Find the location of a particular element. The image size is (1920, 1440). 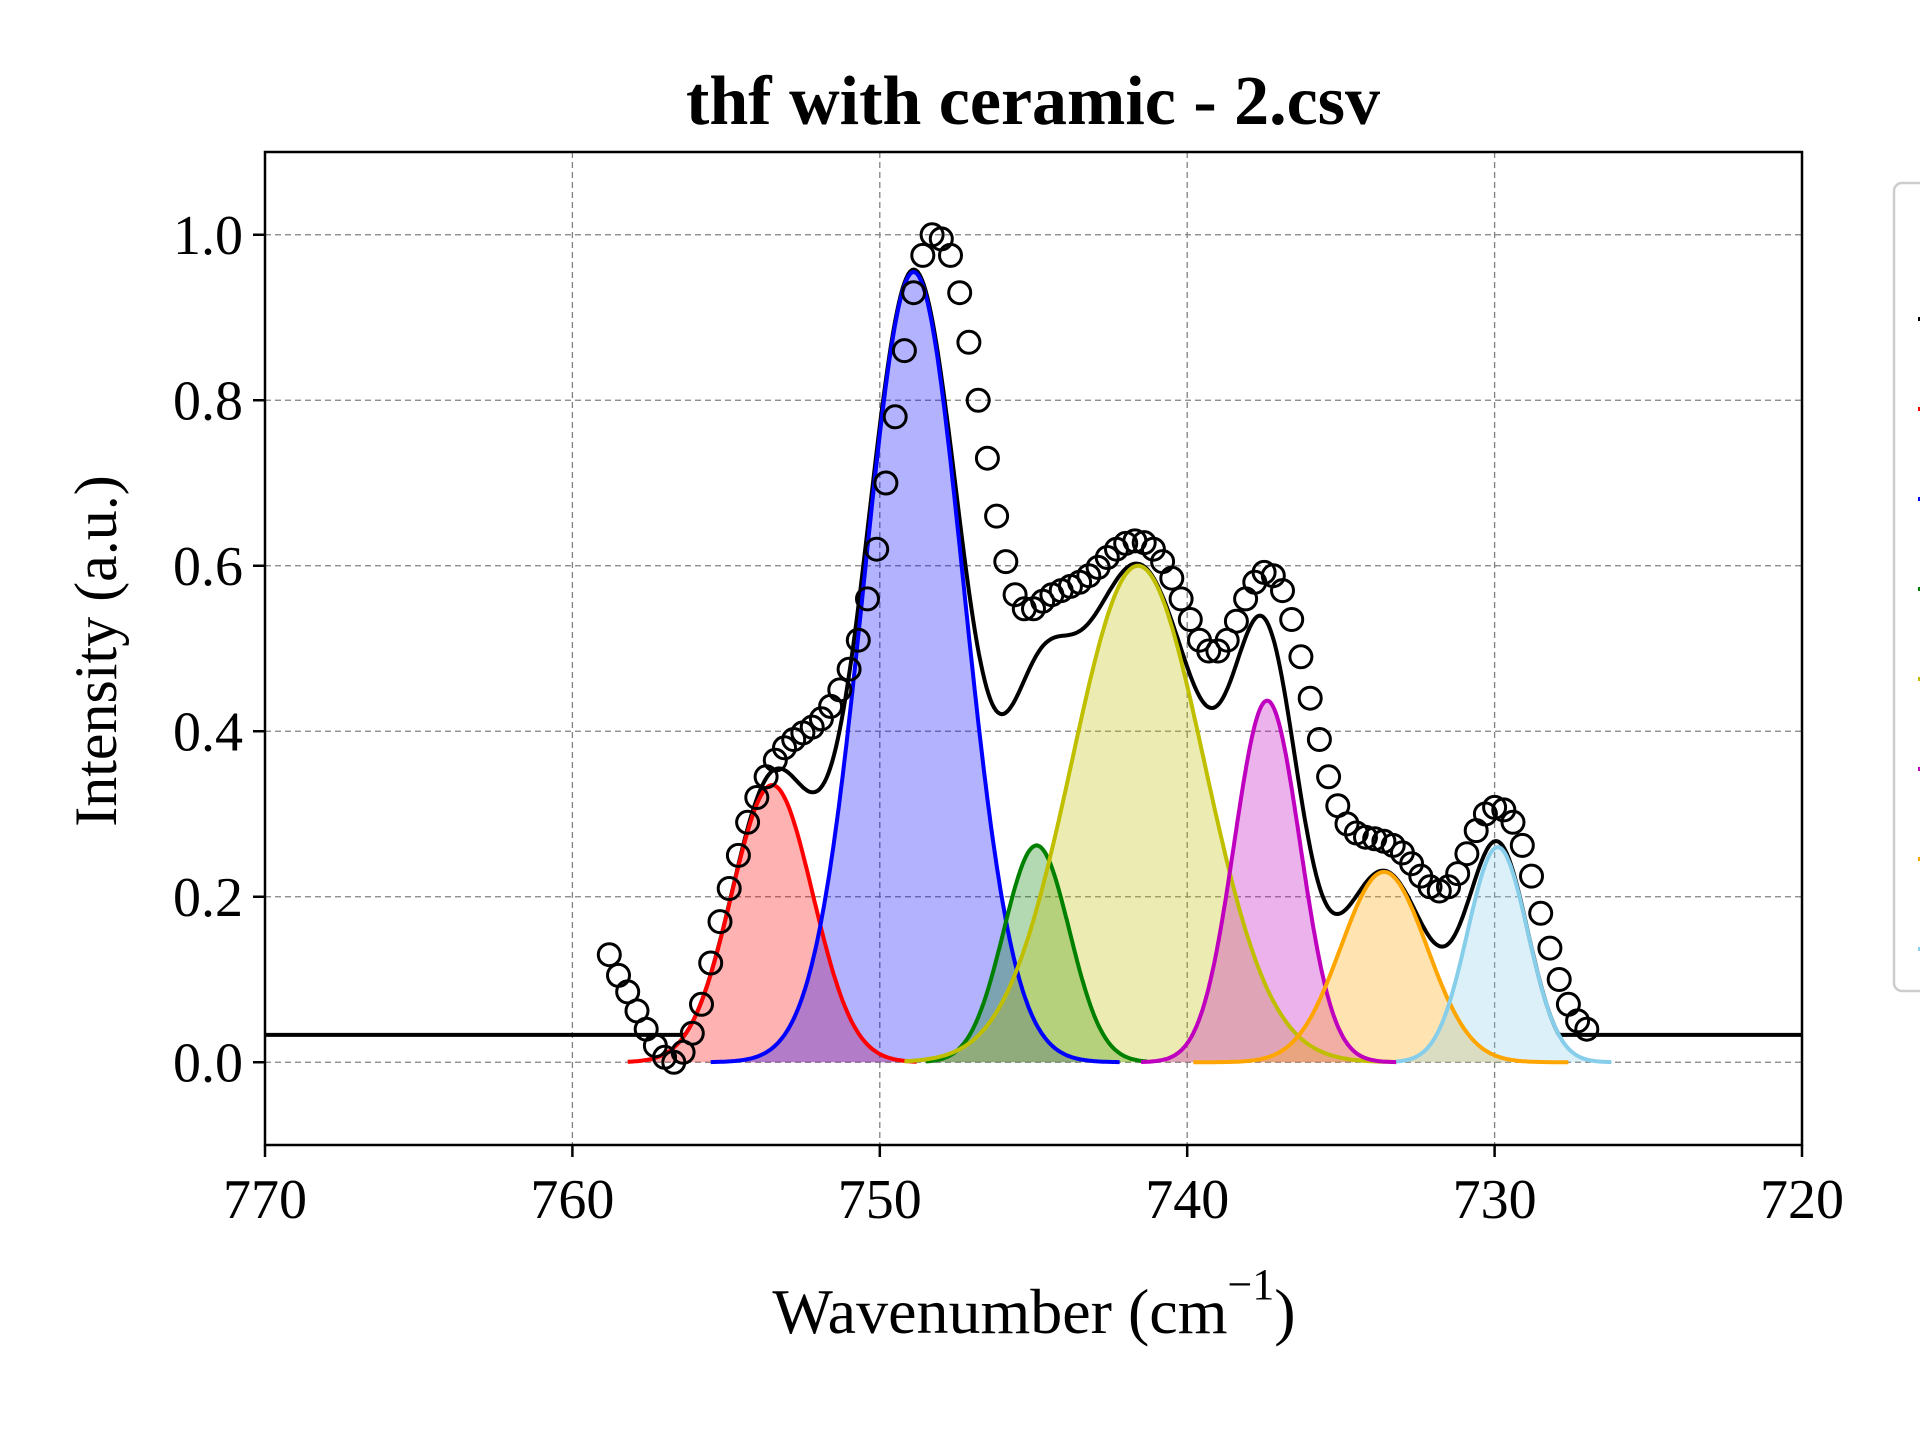

legend is located at coordinates (1906, 587).